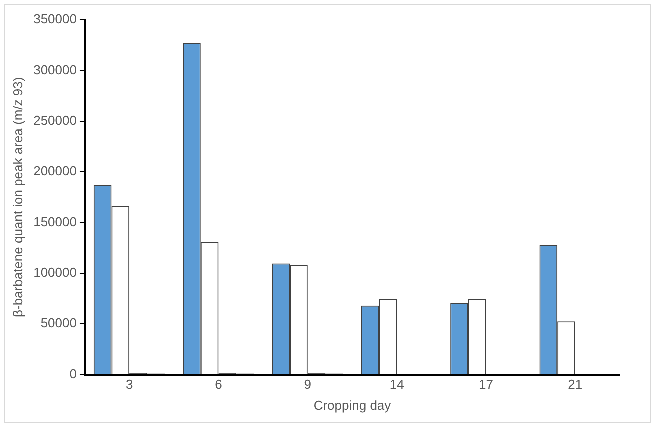 The height and width of the screenshot is (427, 655). I want to click on x-tick-label: 6, so click(218, 384).